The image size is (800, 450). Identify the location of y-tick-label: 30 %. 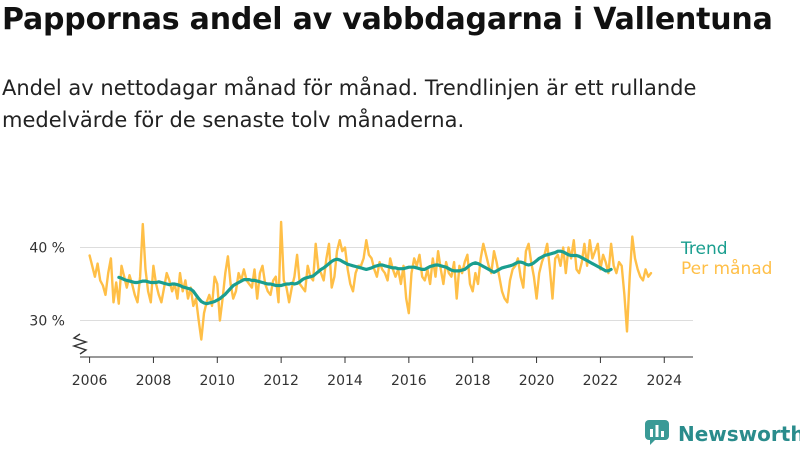
(47, 322).